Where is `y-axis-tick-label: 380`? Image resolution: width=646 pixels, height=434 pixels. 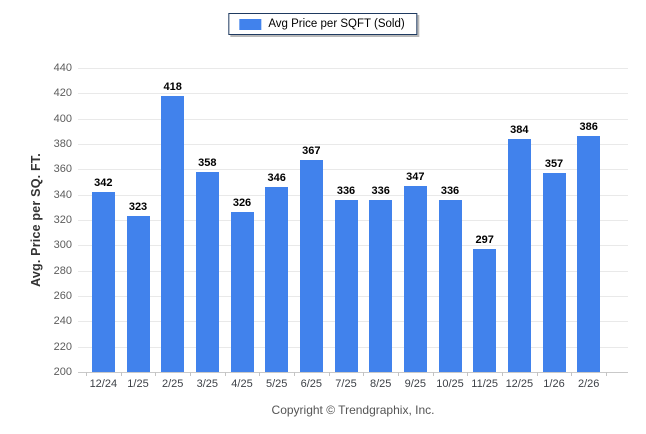 y-axis-tick-label: 380 is located at coordinates (62, 144).